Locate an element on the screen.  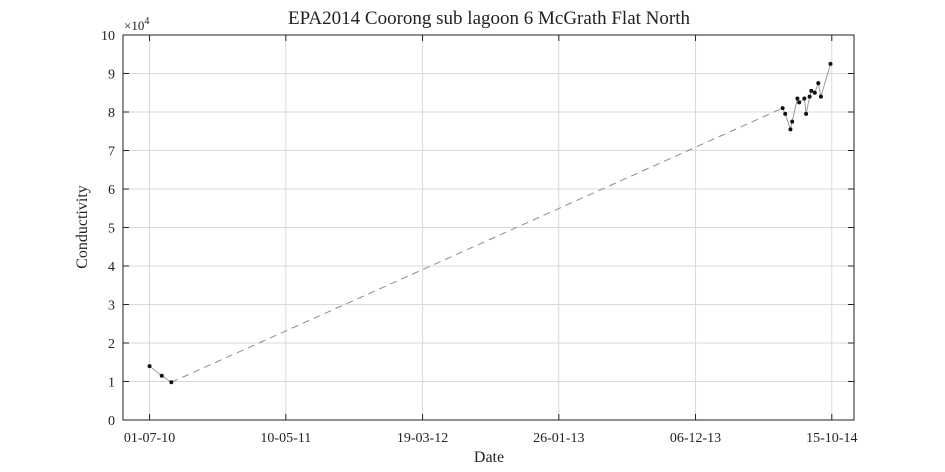
y-exponent-base: ×10 is located at coordinates (134, 25).